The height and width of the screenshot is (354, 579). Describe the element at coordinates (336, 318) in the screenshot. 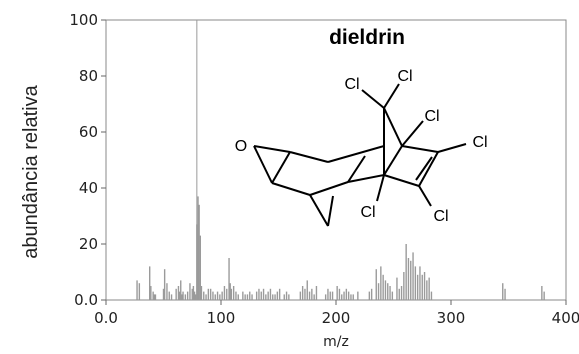

I see `x-tick-label: 200` at that location.